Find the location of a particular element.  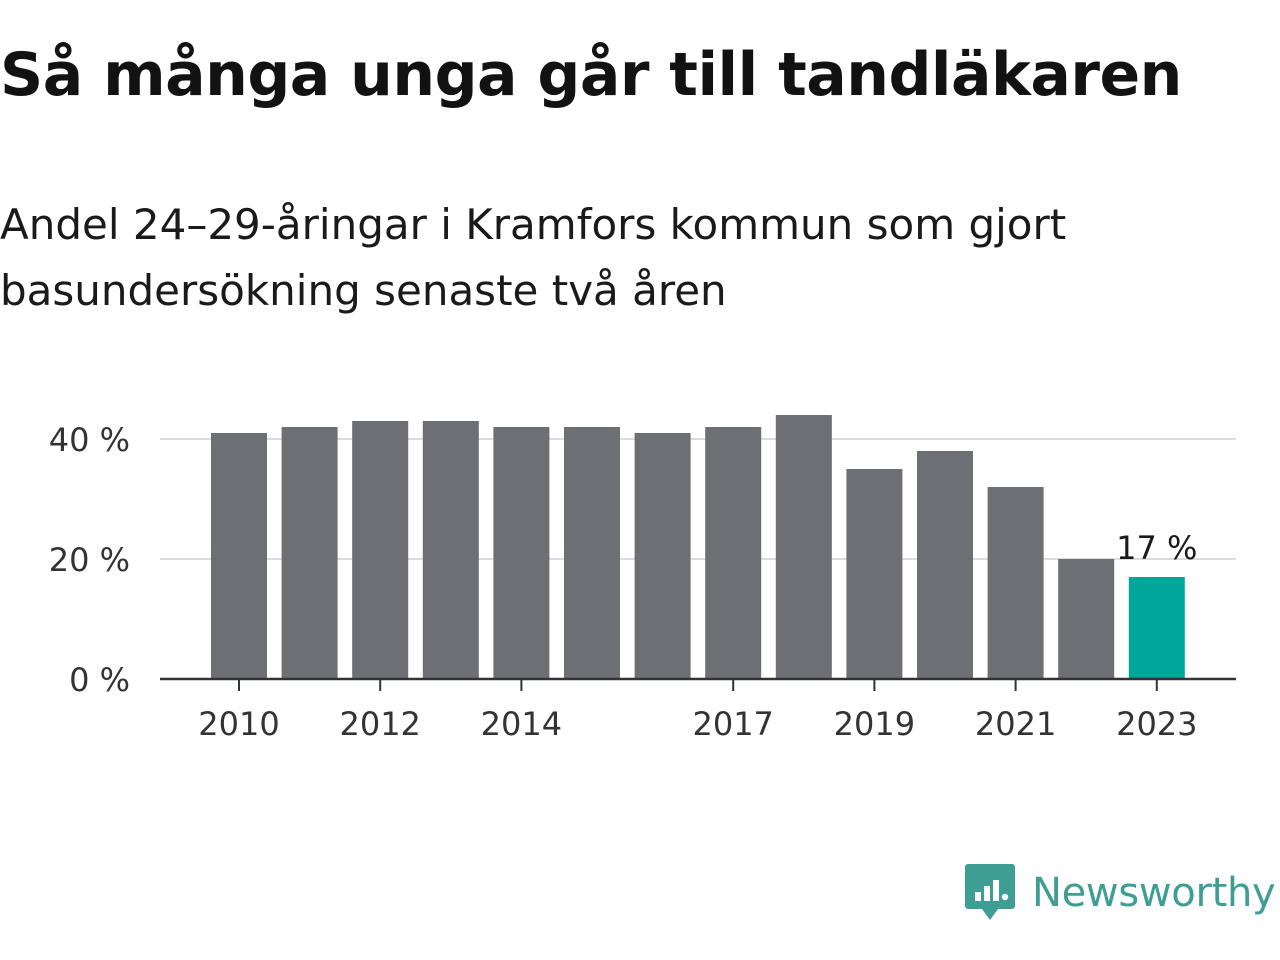

y-tick-label: 20 % is located at coordinates (89, 560).